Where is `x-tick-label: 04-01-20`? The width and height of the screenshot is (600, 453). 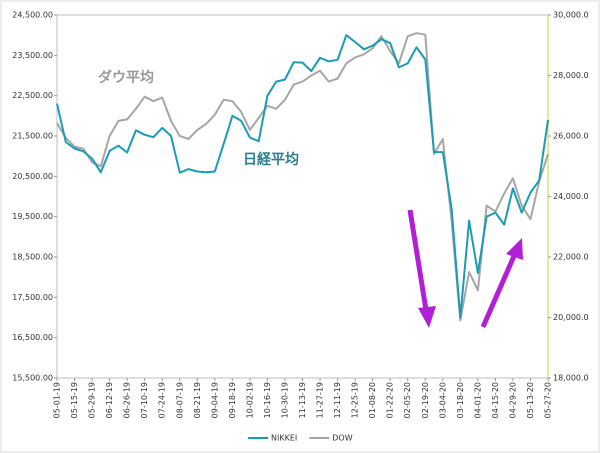
x-tick-label: 04-01-20 is located at coordinates (477, 400).